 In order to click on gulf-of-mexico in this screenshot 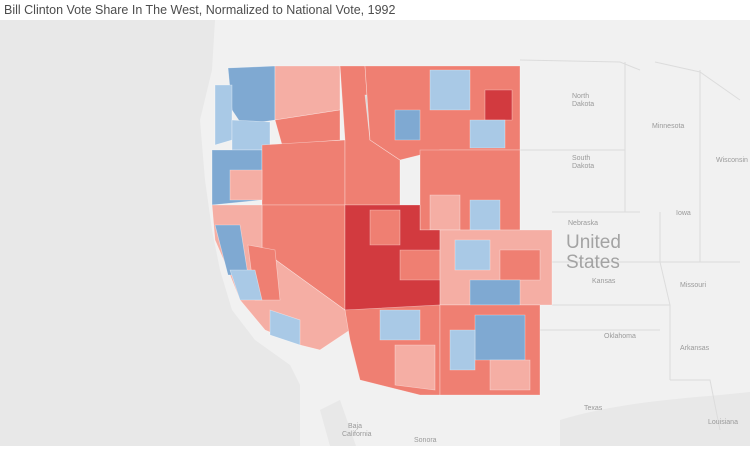, I will do `click(655, 419)`.